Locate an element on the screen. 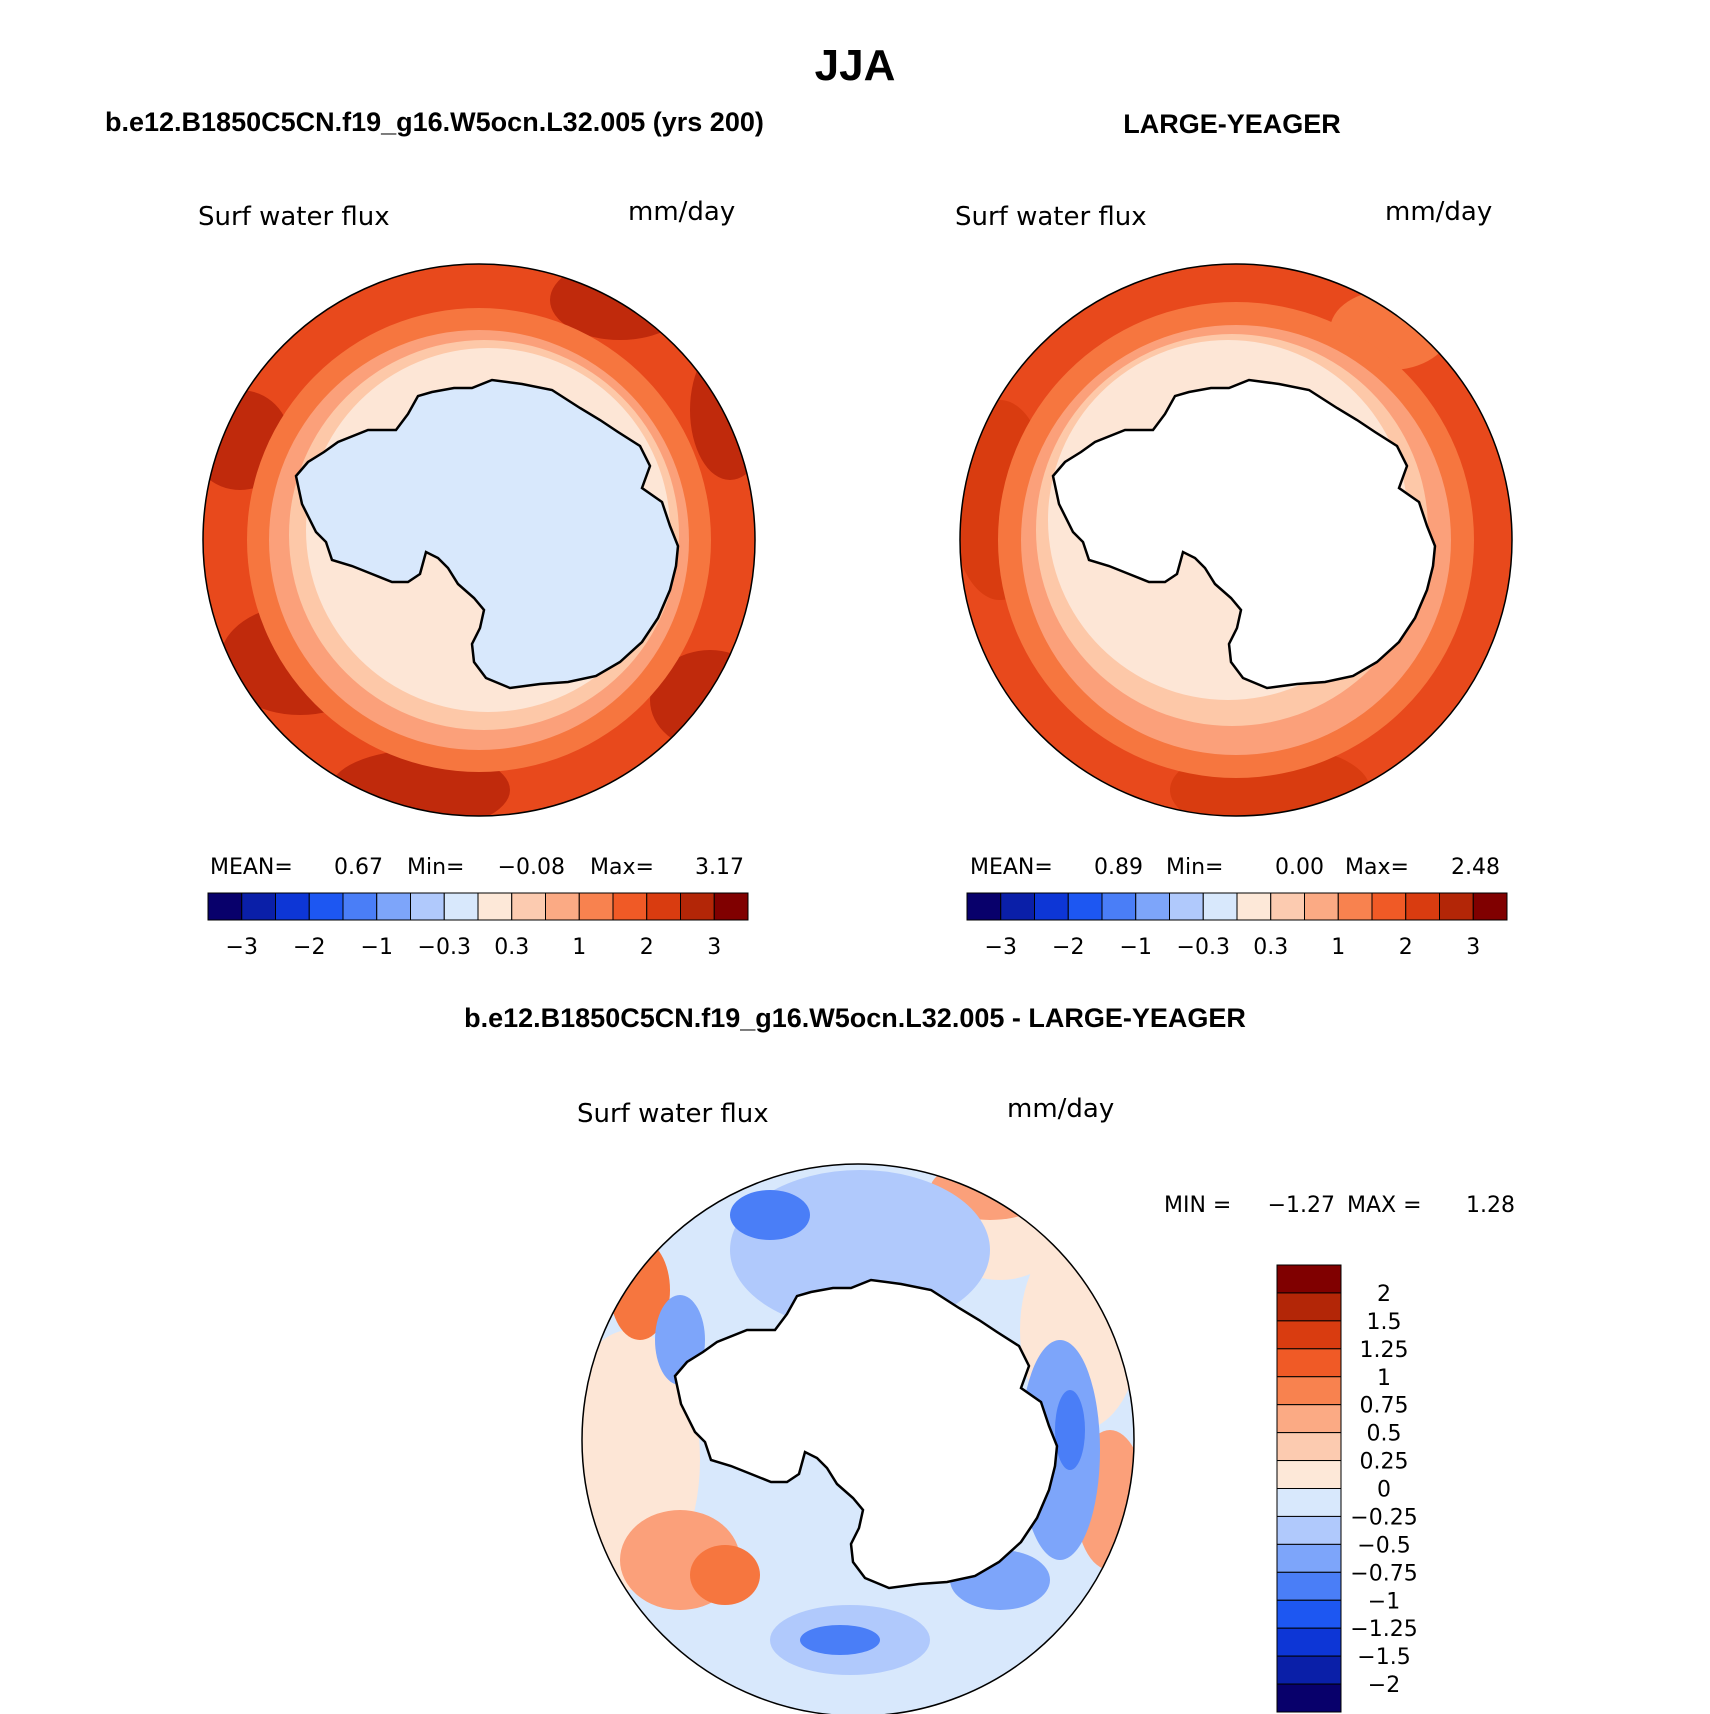  panel-obs-colorbar: −3 −2 −1 −0.3 0.3 1 2 3 is located at coordinates (1237, 926).